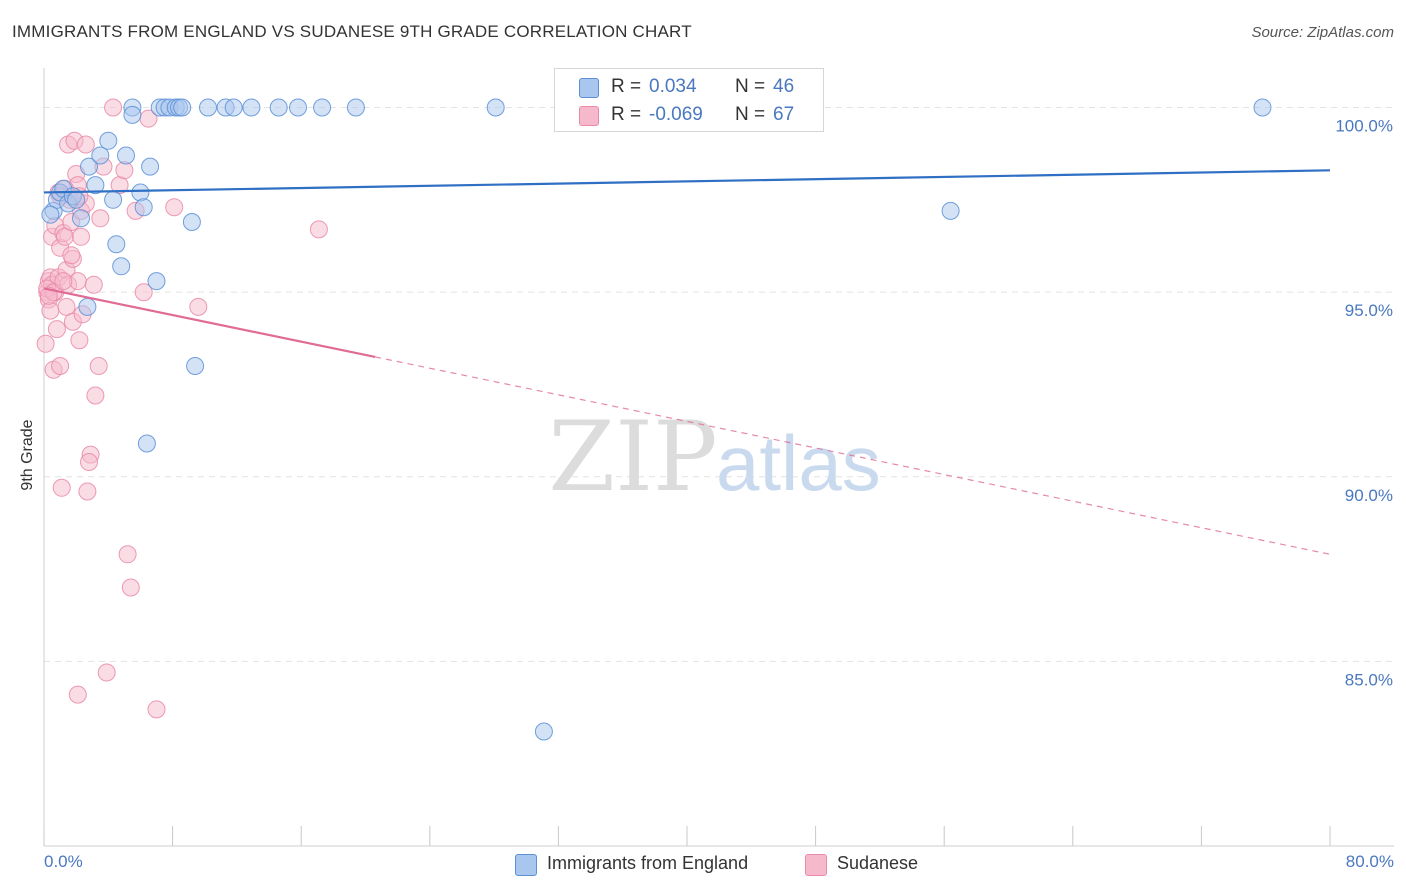 This screenshot has height=892, width=1406. What do you see at coordinates (687, 181) in the screenshot?
I see `england-trend-line` at bounding box center [687, 181].